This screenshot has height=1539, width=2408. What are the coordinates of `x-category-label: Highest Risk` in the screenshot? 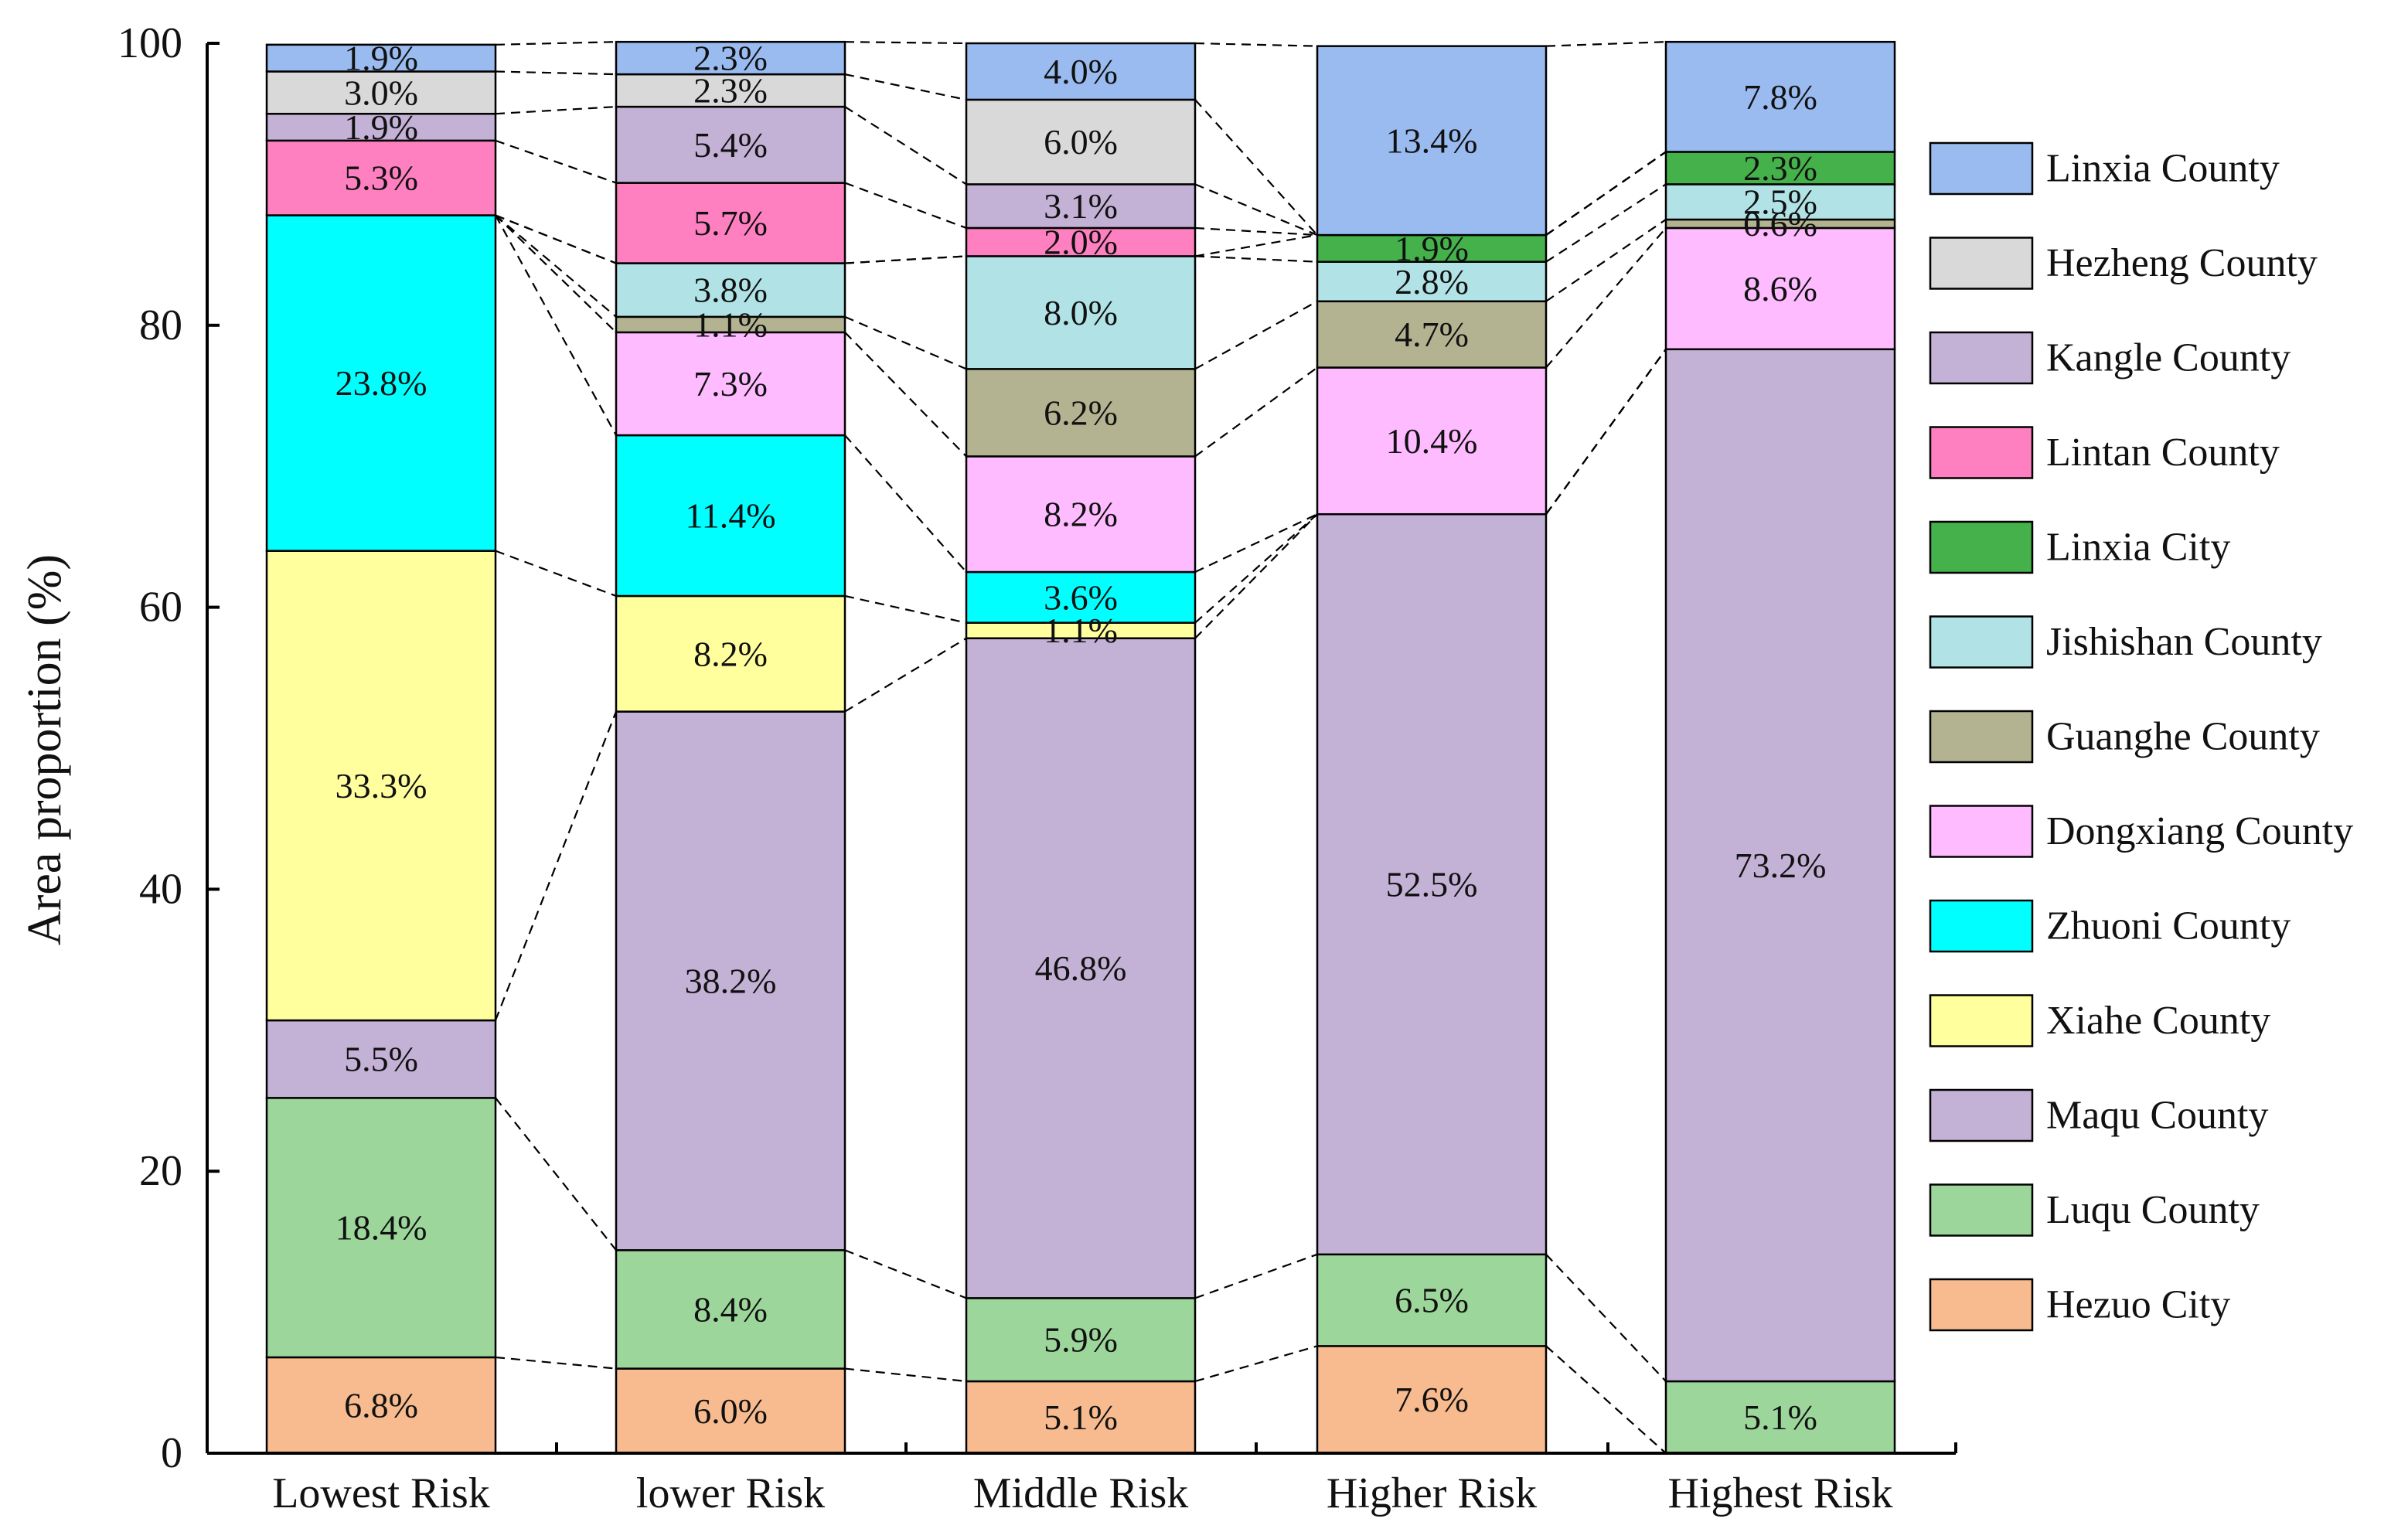 It's located at (1780, 1493).